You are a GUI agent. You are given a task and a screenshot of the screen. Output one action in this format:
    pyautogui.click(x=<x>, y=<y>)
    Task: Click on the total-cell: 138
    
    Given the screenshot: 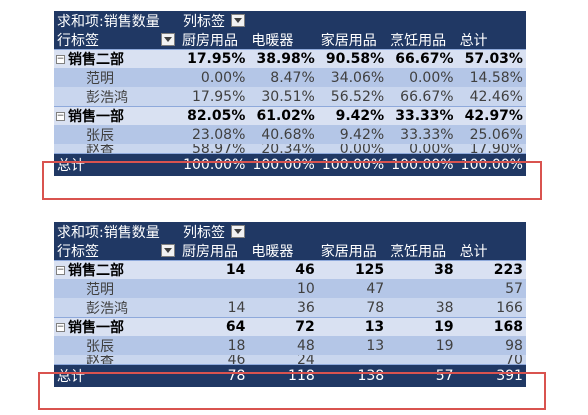 What is the action you would take?
    pyautogui.click(x=371, y=376)
    